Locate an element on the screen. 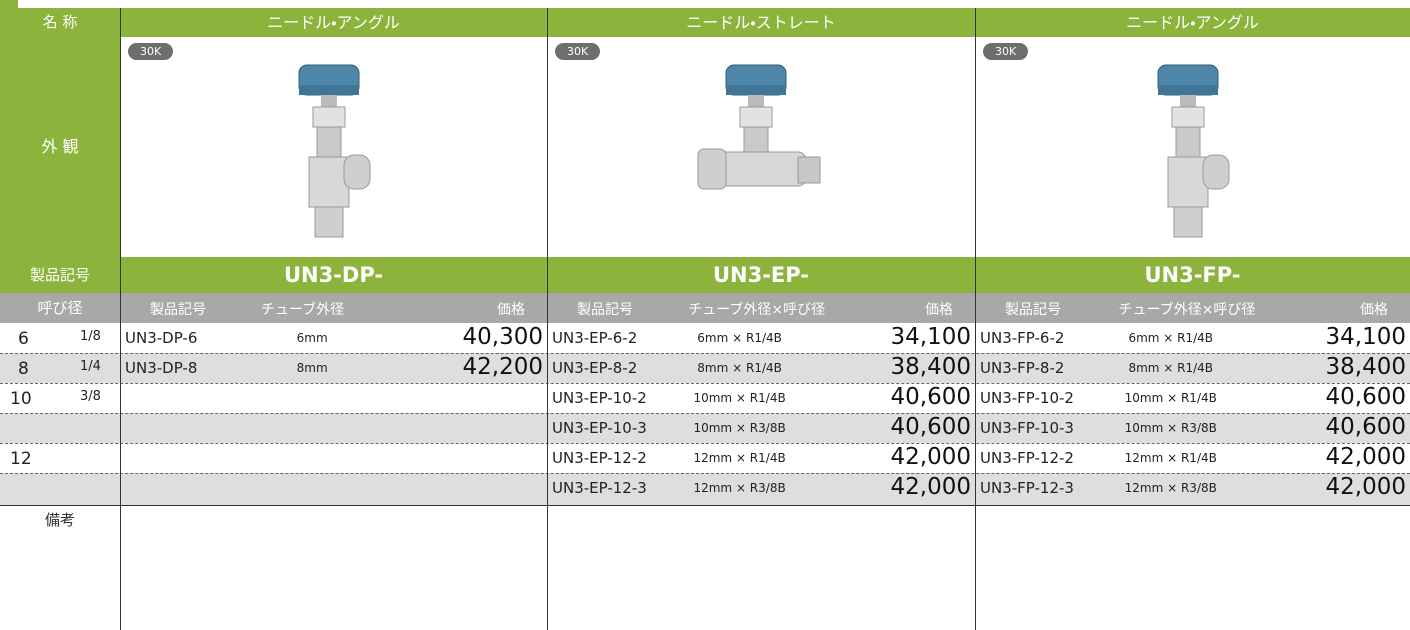 The image size is (1410, 630). size-value: 10 is located at coordinates (21, 399).